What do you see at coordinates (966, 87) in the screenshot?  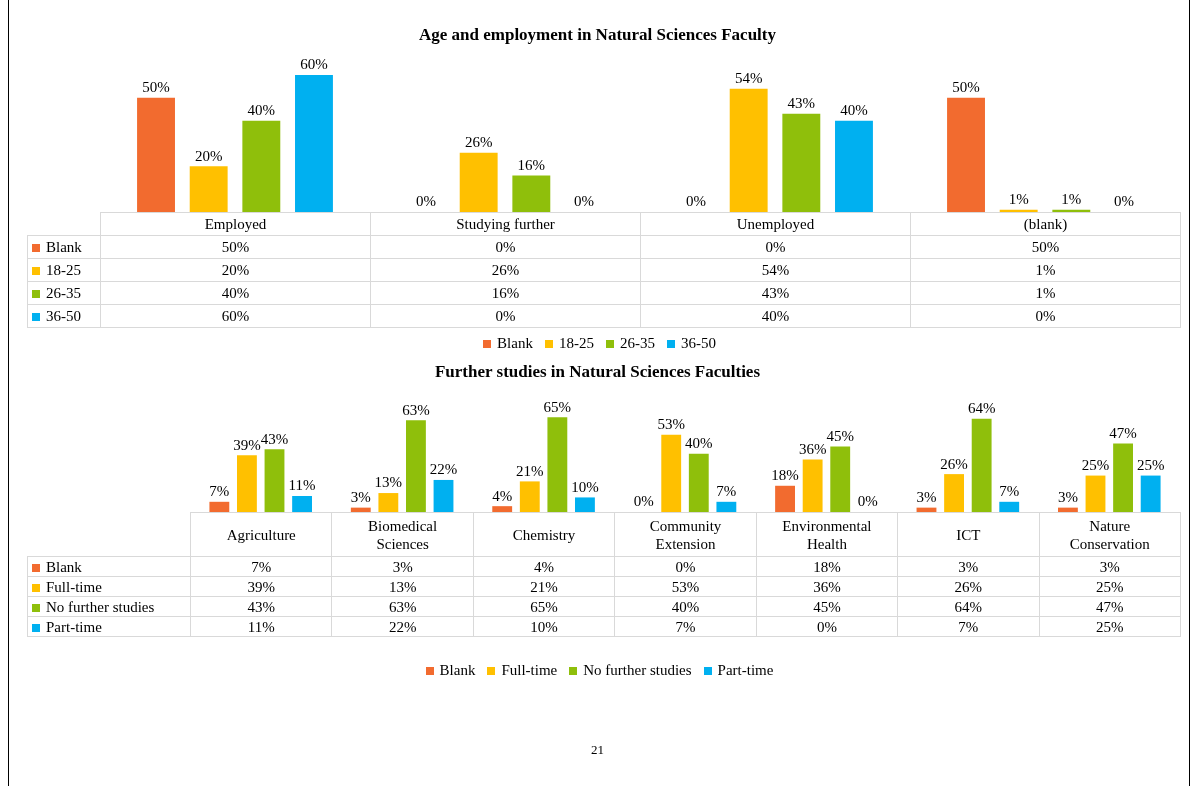 I see `text: 50%` at bounding box center [966, 87].